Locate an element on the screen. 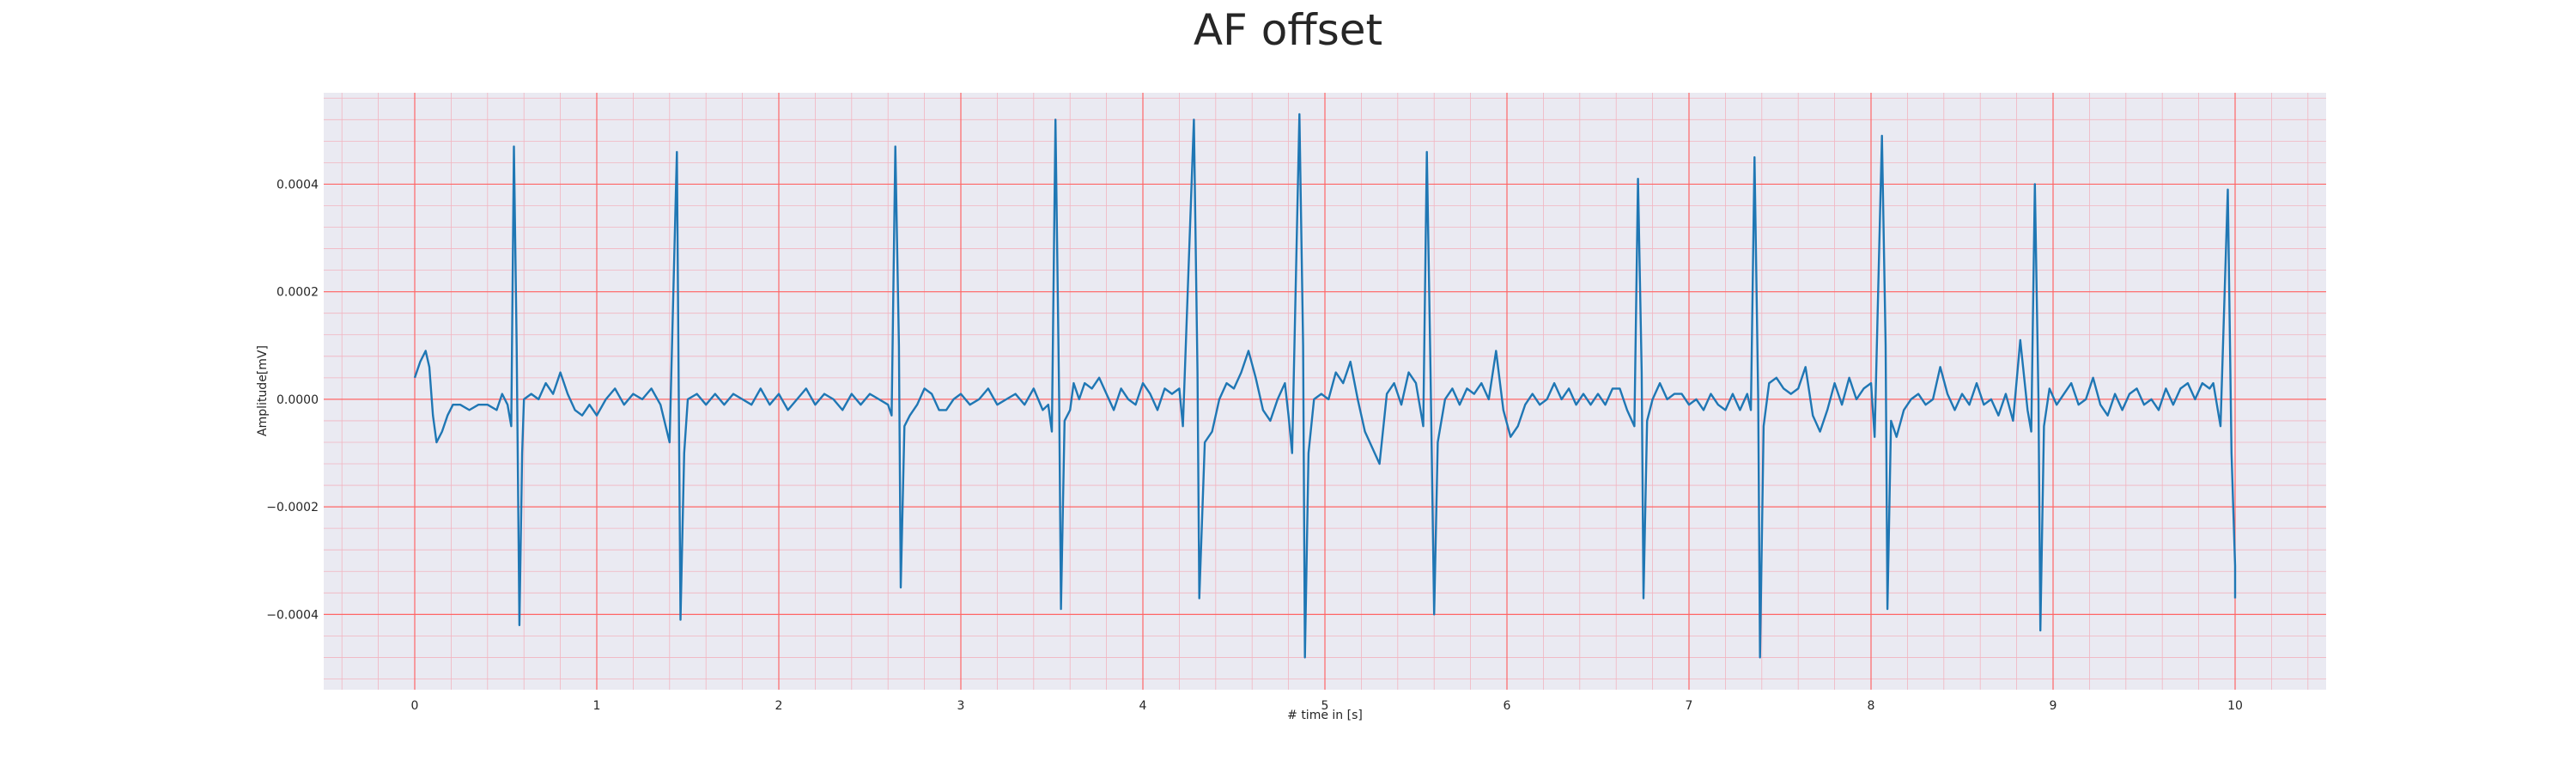  y-axis-ticks: −0.0004 −0.0002 0.0000 0.0002 0.0004 is located at coordinates (292, 400).